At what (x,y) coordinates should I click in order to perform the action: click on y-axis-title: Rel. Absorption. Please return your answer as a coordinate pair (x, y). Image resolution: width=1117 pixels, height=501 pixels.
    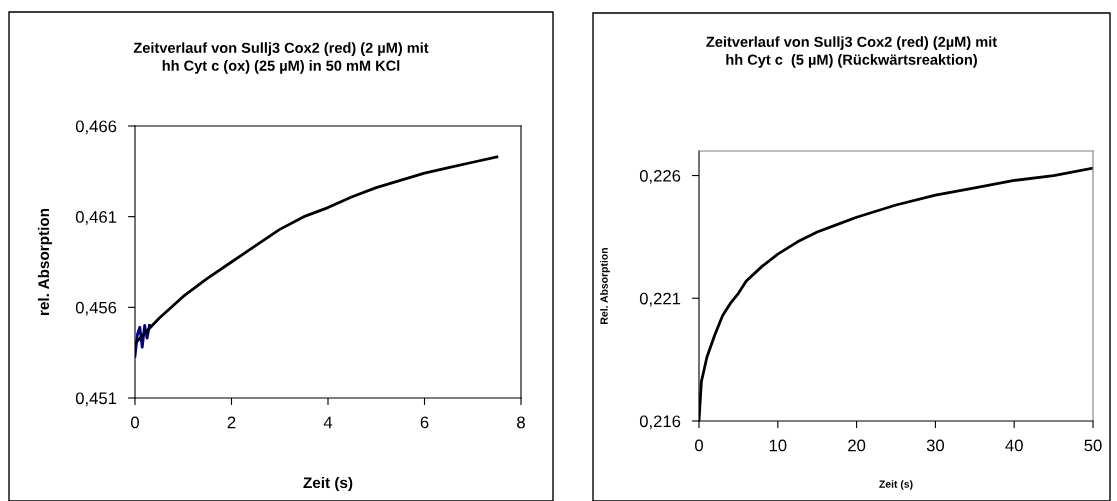
    Looking at the image, I should click on (605, 286).